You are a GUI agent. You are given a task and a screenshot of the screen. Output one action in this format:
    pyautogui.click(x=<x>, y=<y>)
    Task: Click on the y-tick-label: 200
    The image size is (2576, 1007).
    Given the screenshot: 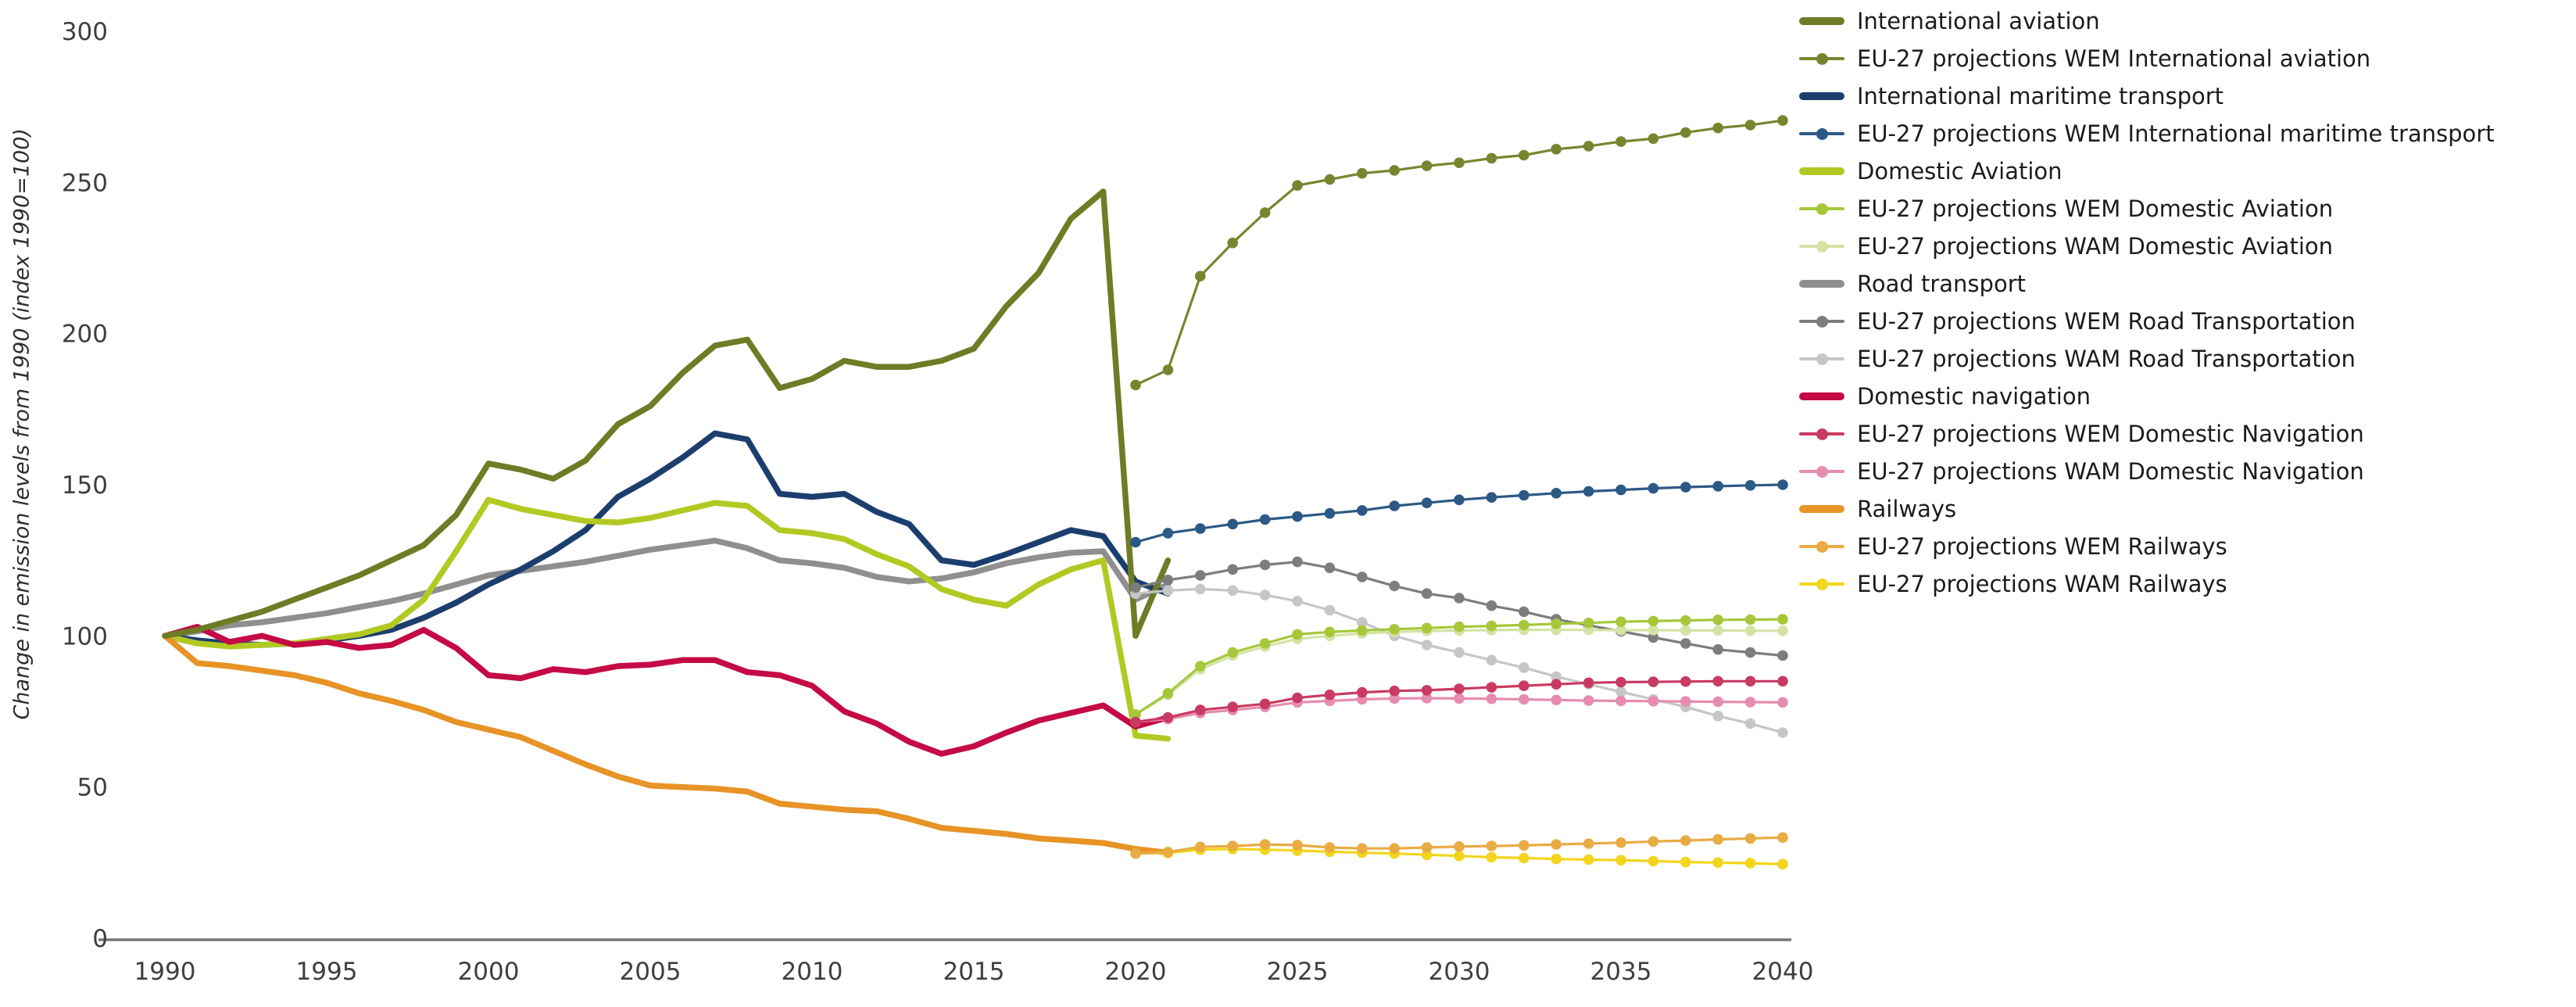 What is the action you would take?
    pyautogui.click(x=85, y=335)
    